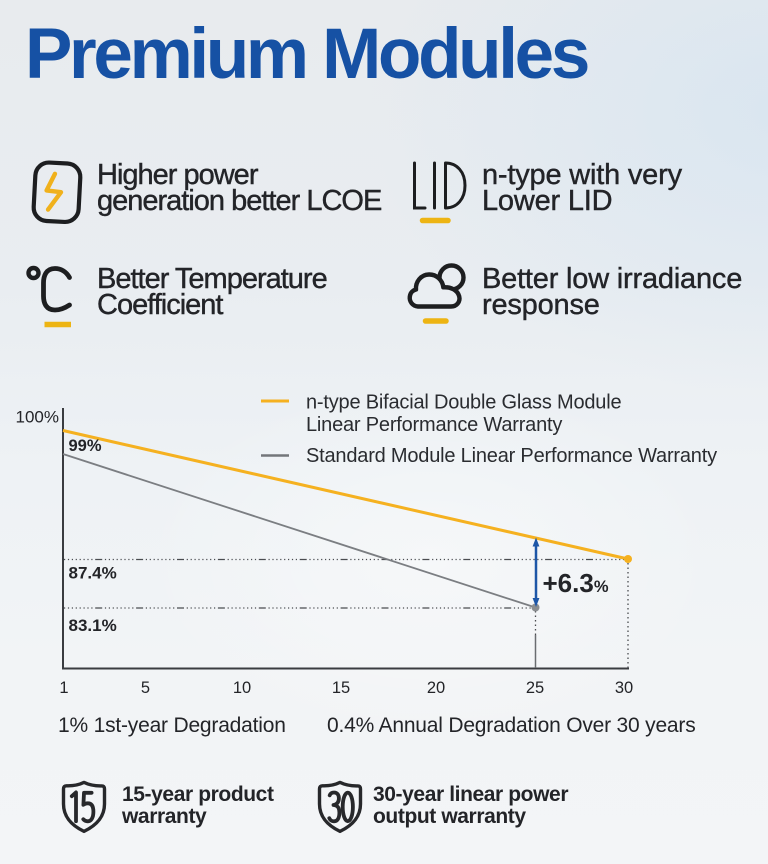 This screenshot has height=864, width=768. Describe the element at coordinates (93, 573) in the screenshot. I see `svg-text: 87.4%` at that location.